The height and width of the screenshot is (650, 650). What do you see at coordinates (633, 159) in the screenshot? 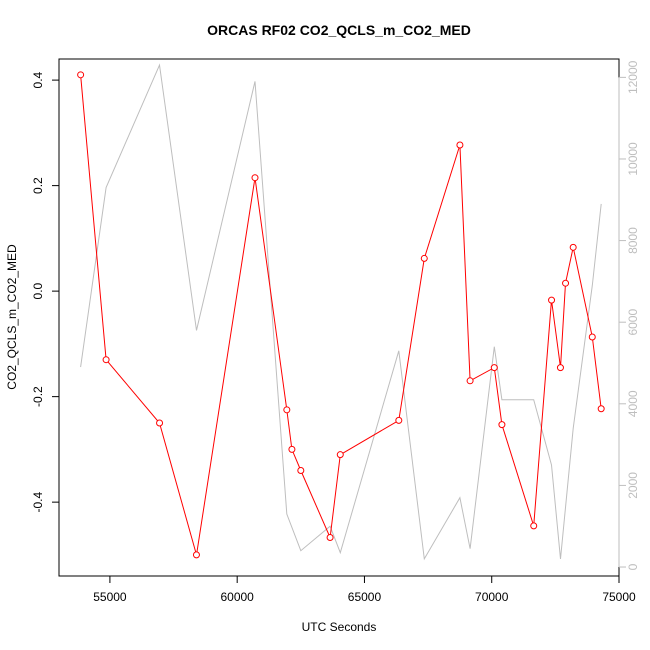
I see `y2-tick-label: 10000` at bounding box center [633, 159].